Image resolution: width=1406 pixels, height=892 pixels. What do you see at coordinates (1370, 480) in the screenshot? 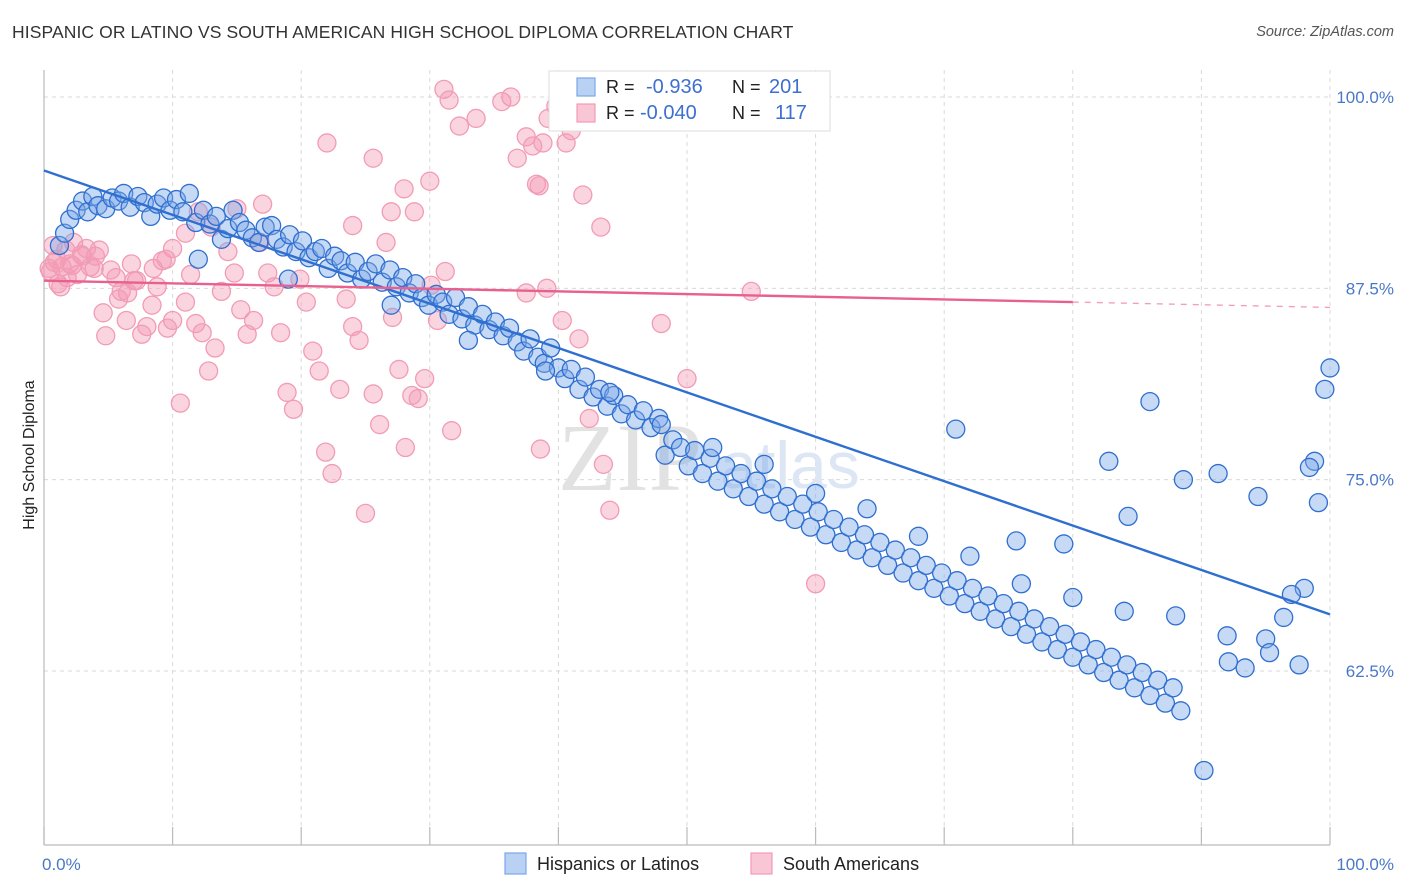
I see `y-tick-label-1: 75.0%` at bounding box center [1370, 480].